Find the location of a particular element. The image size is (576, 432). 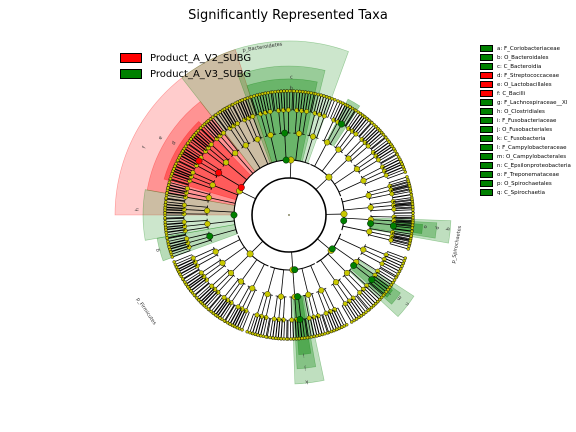

taxa-key-item: o: F_Treponemataceae is located at coordinates (525, 174).